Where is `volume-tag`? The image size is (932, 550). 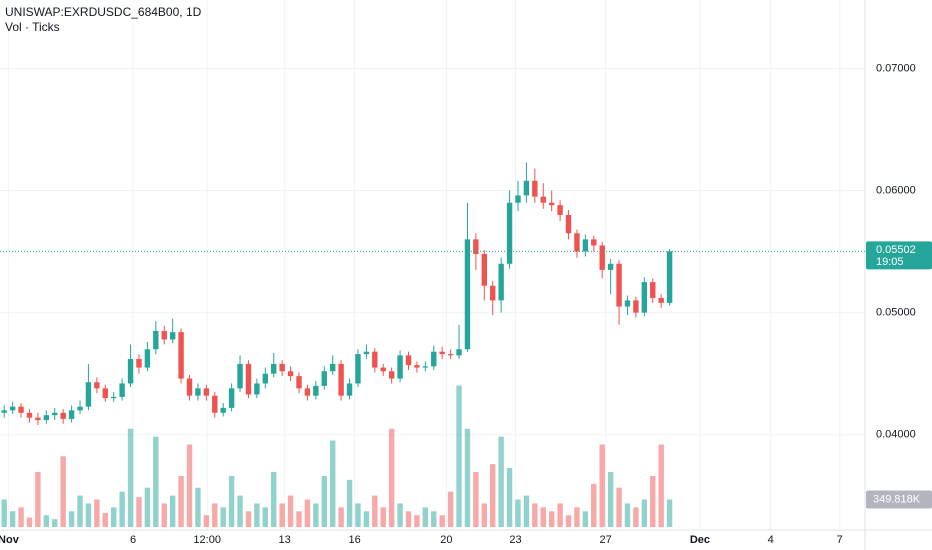 volume-tag is located at coordinates (899, 499).